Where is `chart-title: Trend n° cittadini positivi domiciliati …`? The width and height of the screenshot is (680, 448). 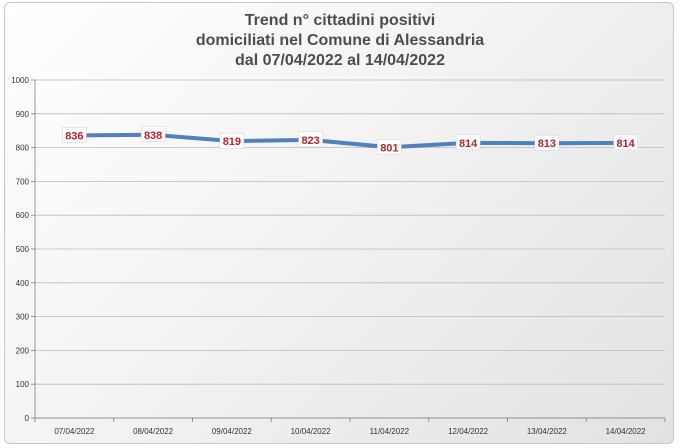 chart-title: Trend n° cittadini positivi domiciliati … is located at coordinates (339, 41).